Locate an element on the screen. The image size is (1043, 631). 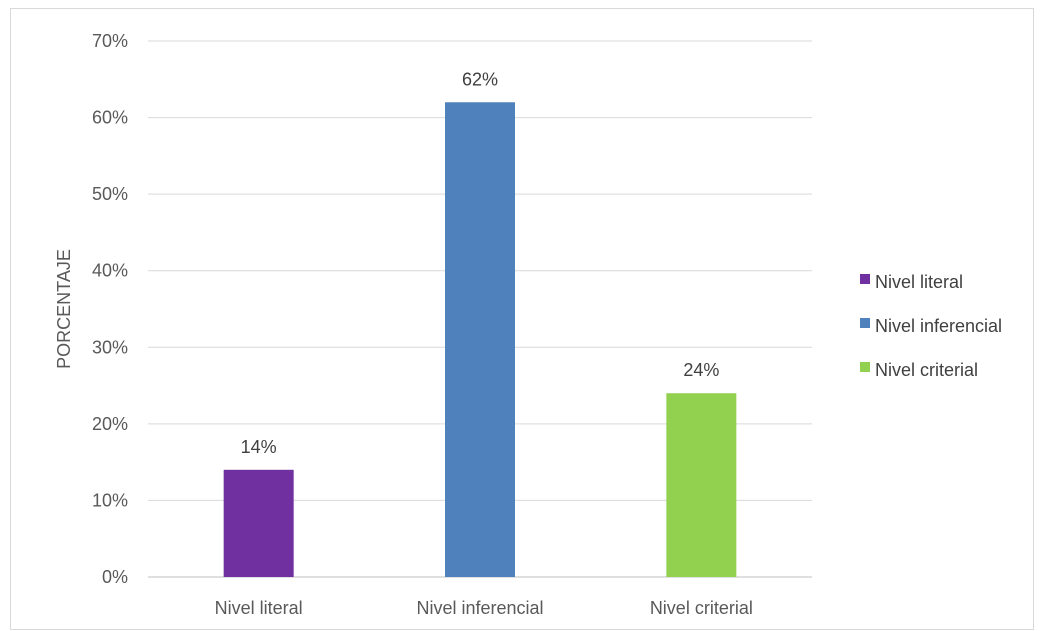
y-tick-label: 0% is located at coordinates (115, 577).